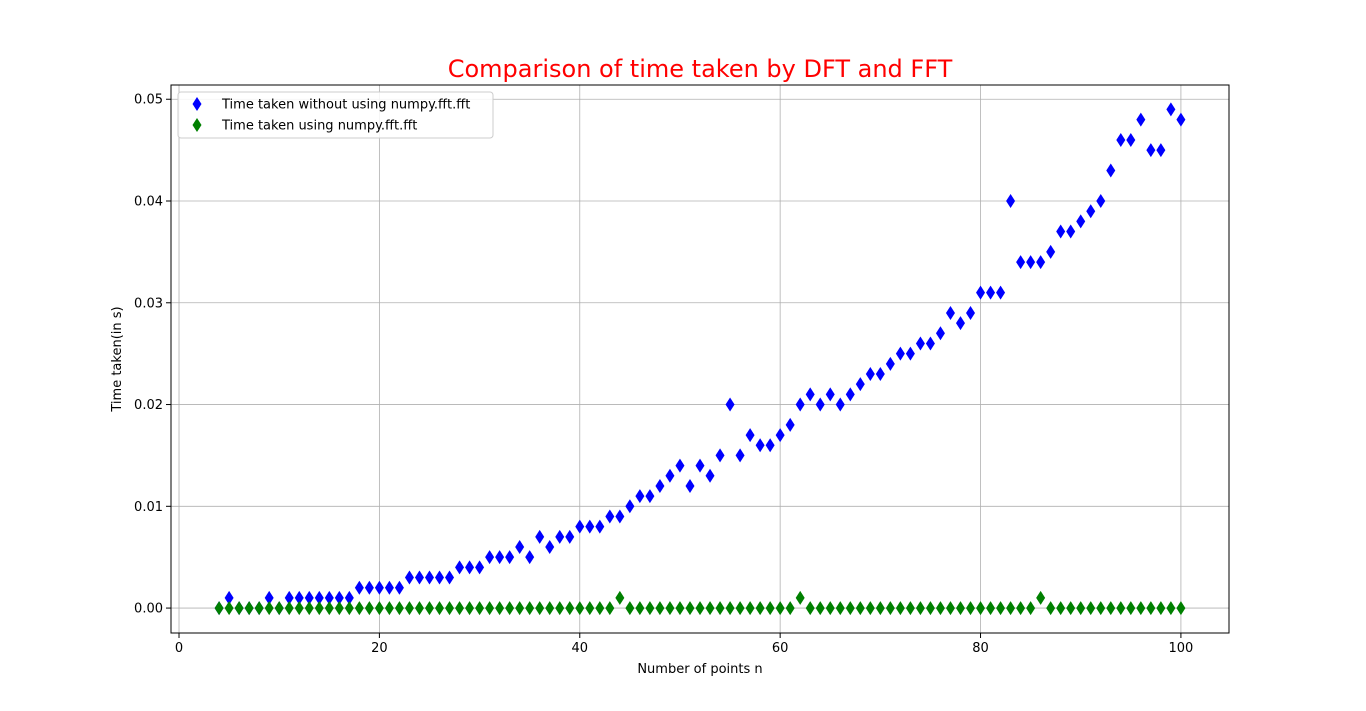  Describe the element at coordinates (980, 648) in the screenshot. I see `x-tick-label: 80` at that location.